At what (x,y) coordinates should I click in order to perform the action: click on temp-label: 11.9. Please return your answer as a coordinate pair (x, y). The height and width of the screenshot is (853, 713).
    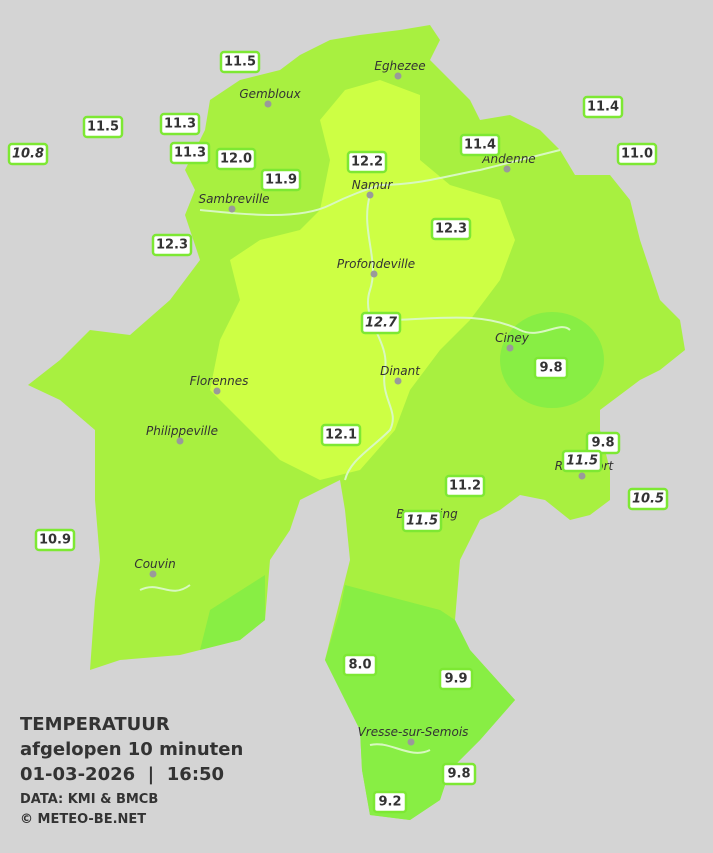
    Looking at the image, I should click on (281, 180).